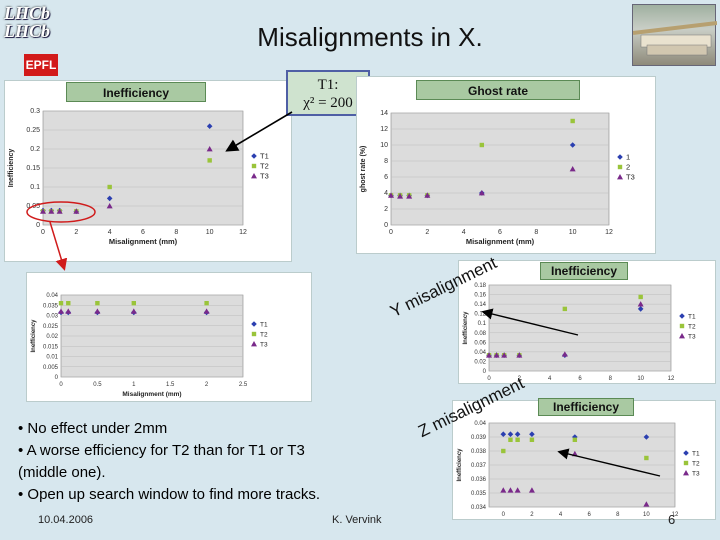 The width and height of the screenshot is (720, 540). Describe the element at coordinates (52, 317) in the screenshot. I see `y-tick-label: 0.03` at that location.